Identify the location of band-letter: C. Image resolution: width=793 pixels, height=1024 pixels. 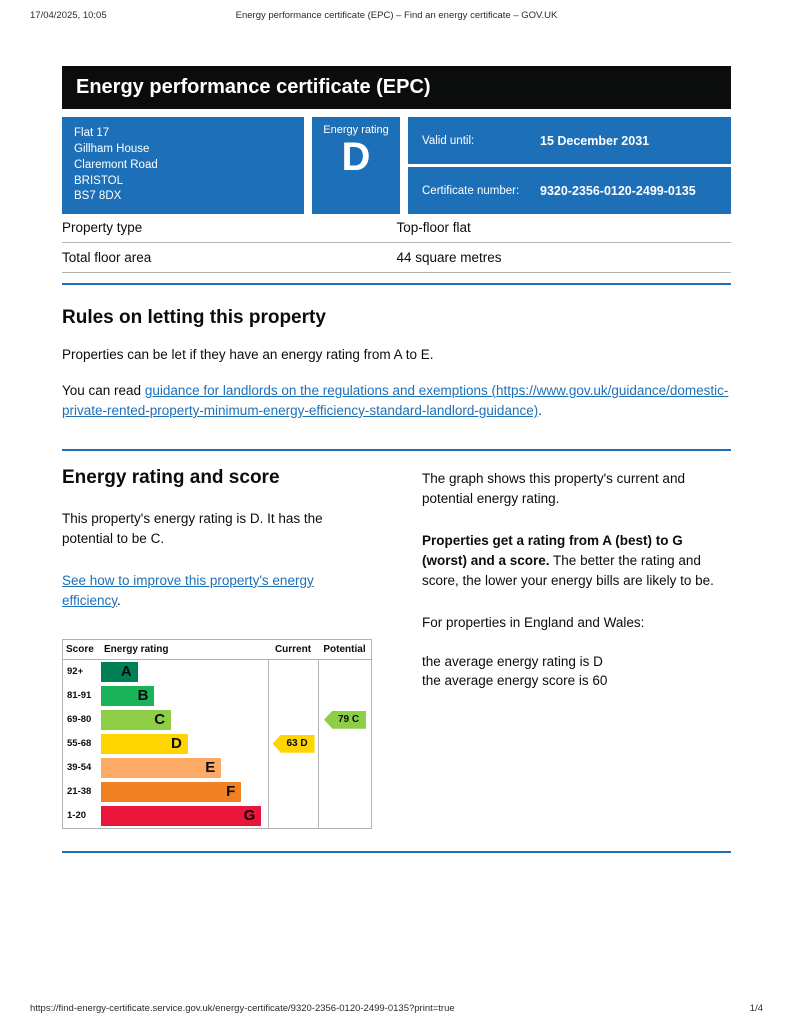
(160, 720).